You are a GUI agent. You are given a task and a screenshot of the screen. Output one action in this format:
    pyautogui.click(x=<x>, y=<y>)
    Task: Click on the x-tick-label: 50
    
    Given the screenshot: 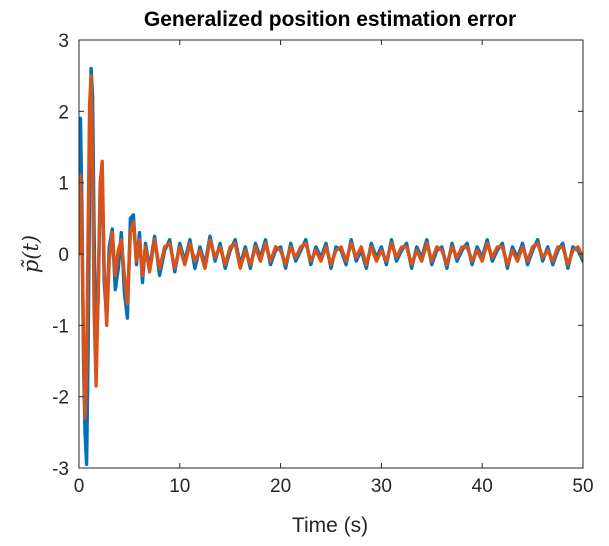 What is the action you would take?
    pyautogui.click(x=582, y=486)
    